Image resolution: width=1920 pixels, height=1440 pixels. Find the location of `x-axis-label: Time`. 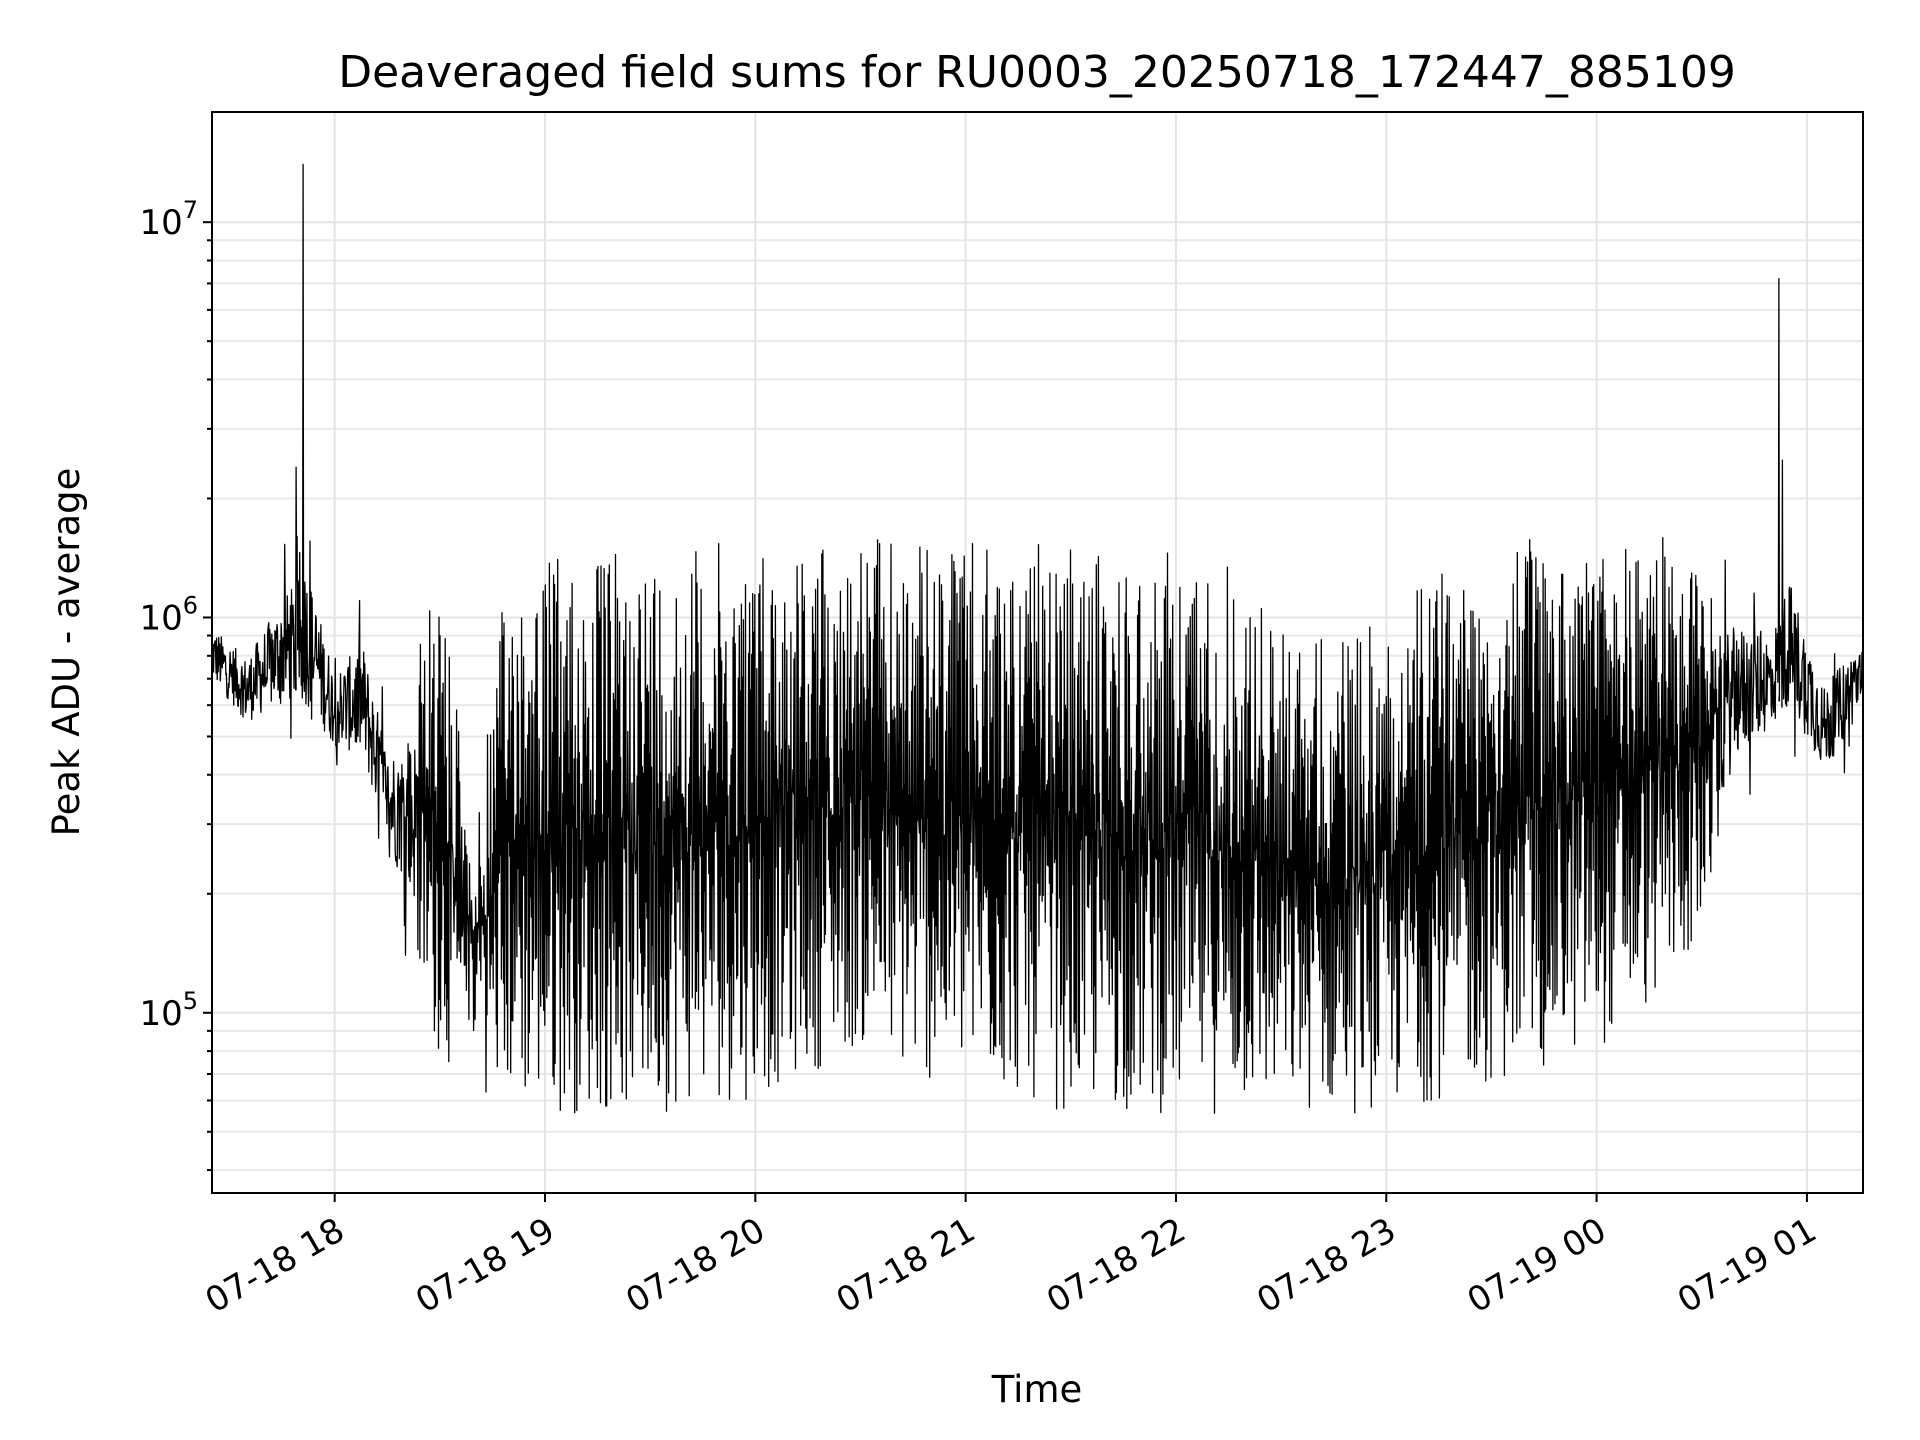

x-axis-label: Time is located at coordinates (1037, 1389).